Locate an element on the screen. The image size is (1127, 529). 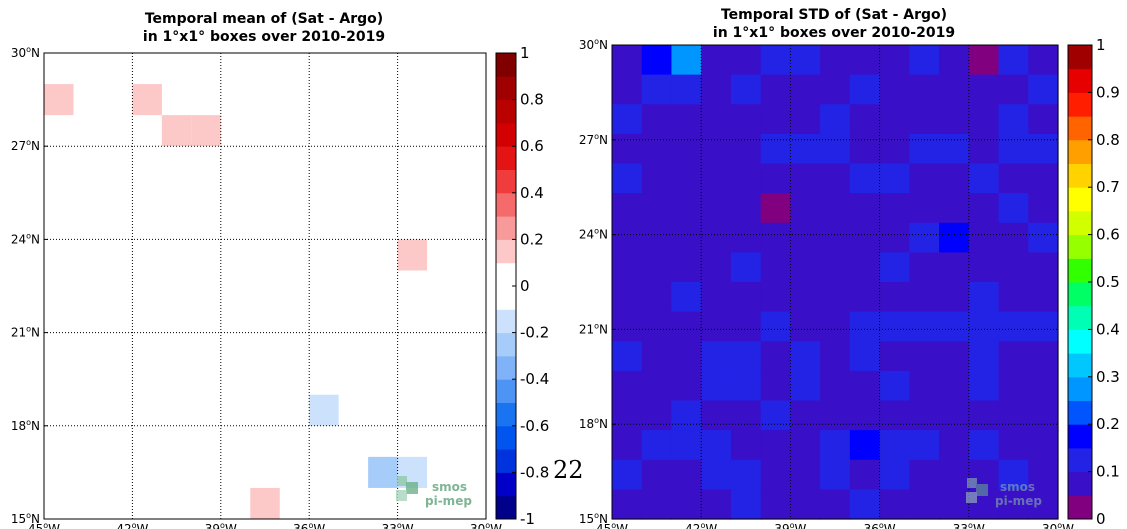
logo-text-pi-mep: pi-mep is located at coordinates (448, 501).